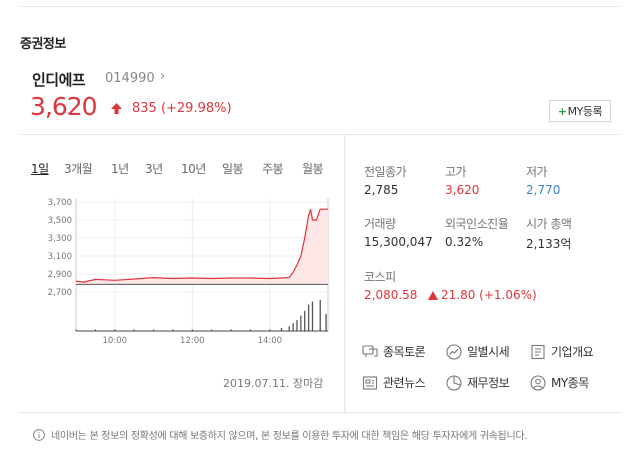 Image resolution: width=640 pixels, height=460 pixels. I want to click on pie-chart-icon, so click(454, 382).